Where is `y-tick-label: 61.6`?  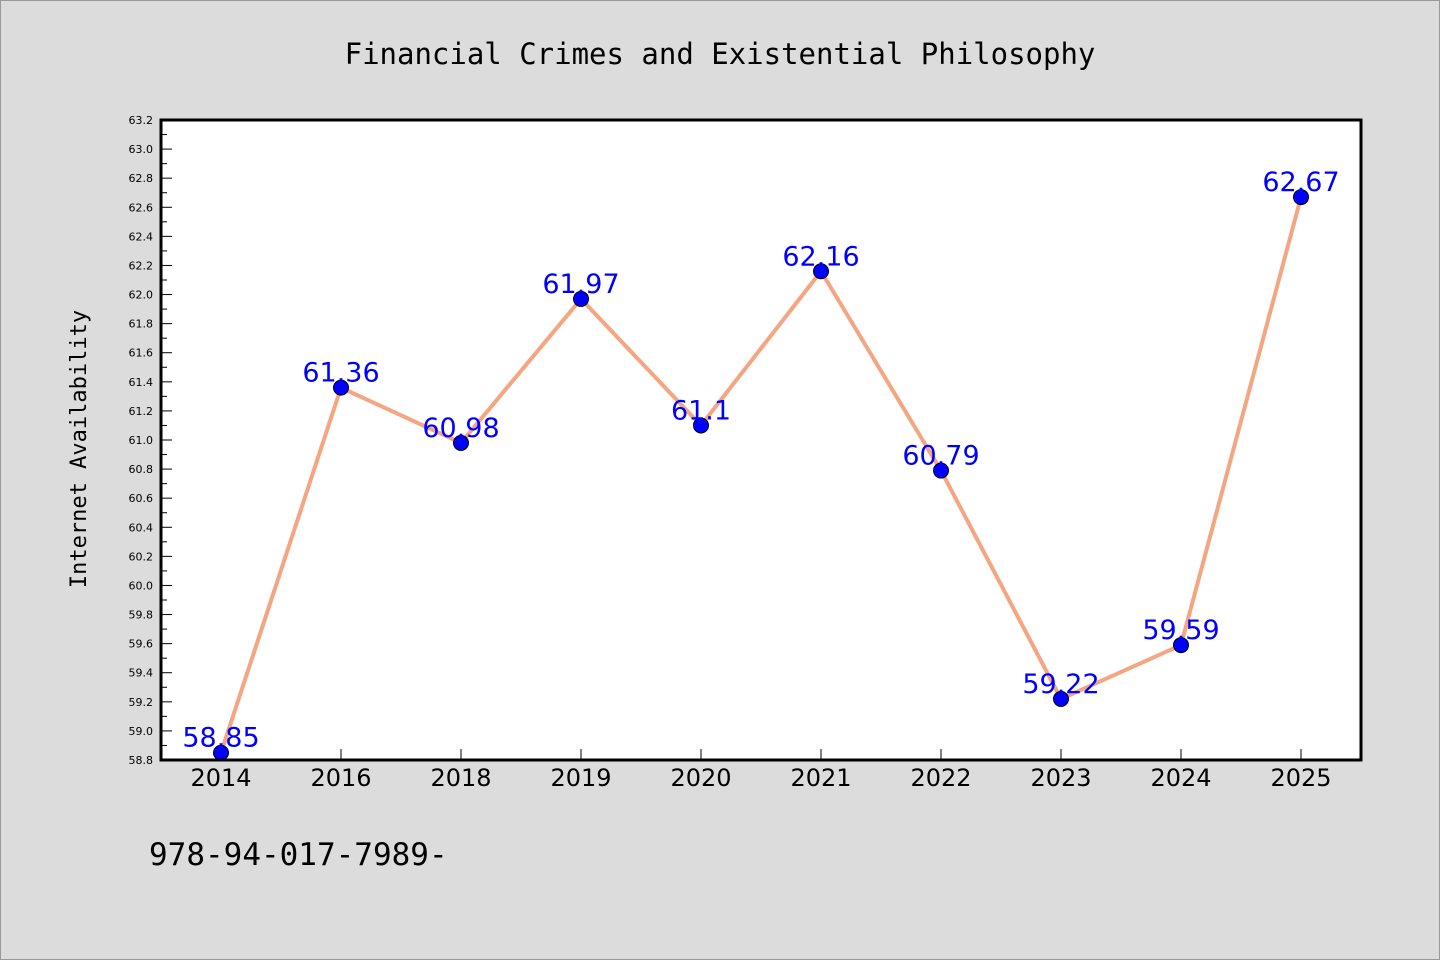
y-tick-label: 61.6 is located at coordinates (141, 353).